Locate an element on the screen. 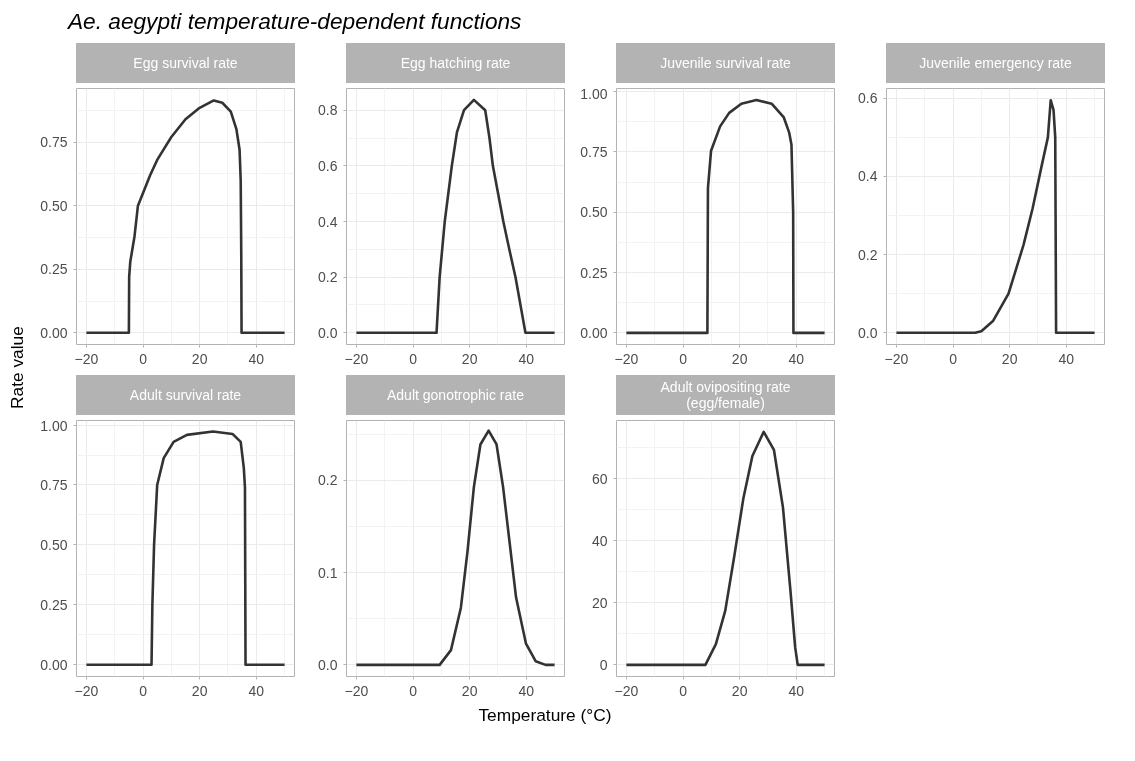 The image size is (1135, 761). chart-title: Egg survival rate is located at coordinates (185, 63).